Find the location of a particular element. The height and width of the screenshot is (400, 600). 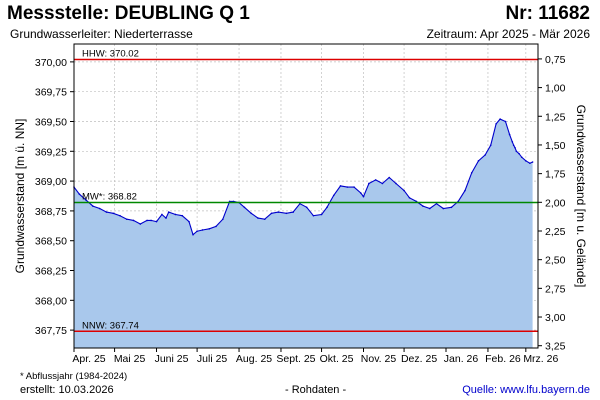

x-tick-label: Dez. 25 is located at coordinates (419, 359).